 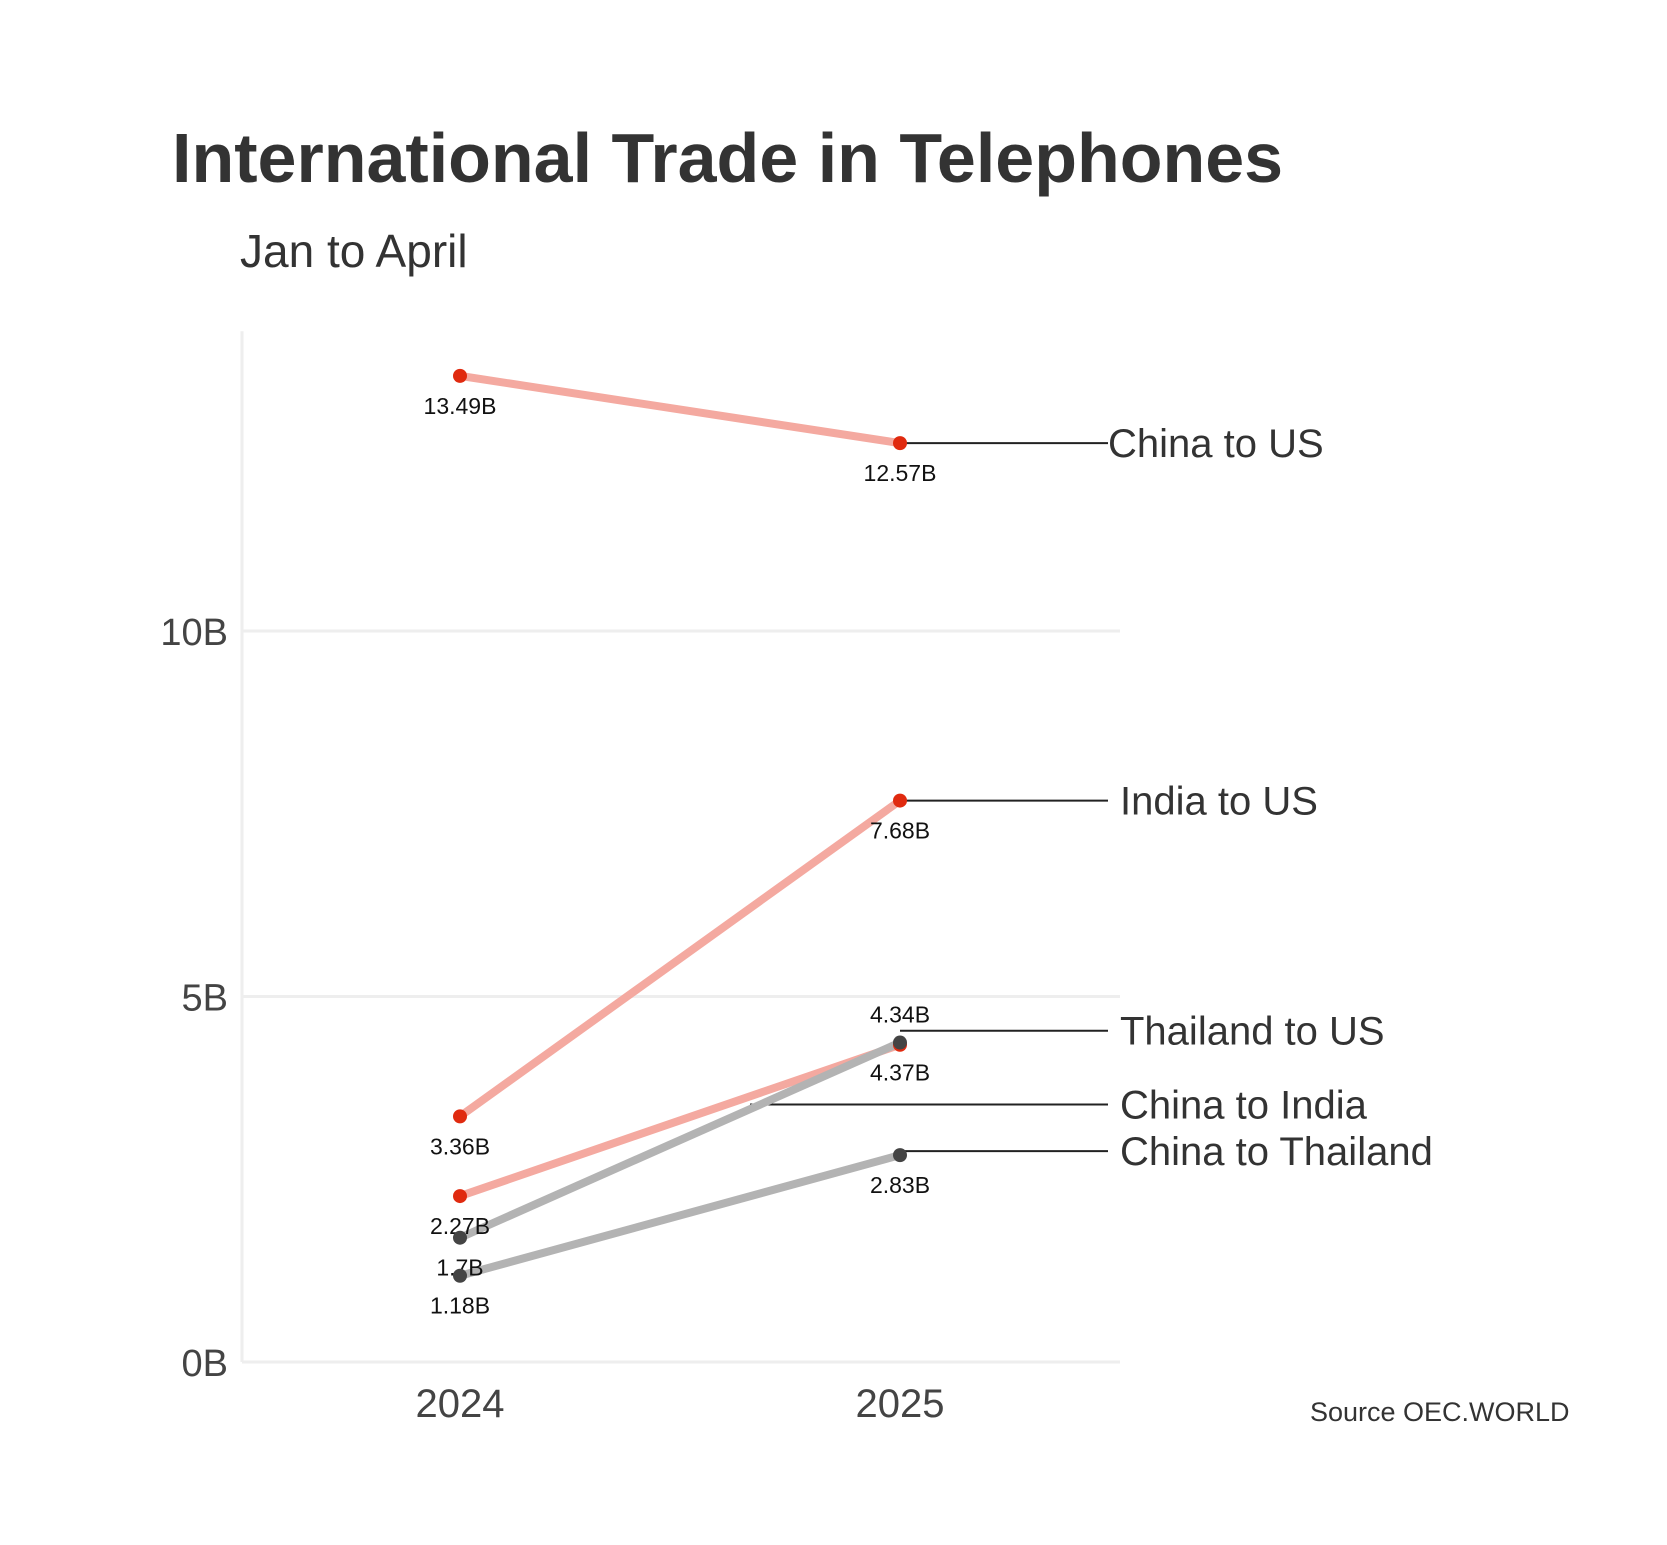 What do you see at coordinates (728, 158) in the screenshot?
I see `chart-title: International Trade in Telephones` at bounding box center [728, 158].